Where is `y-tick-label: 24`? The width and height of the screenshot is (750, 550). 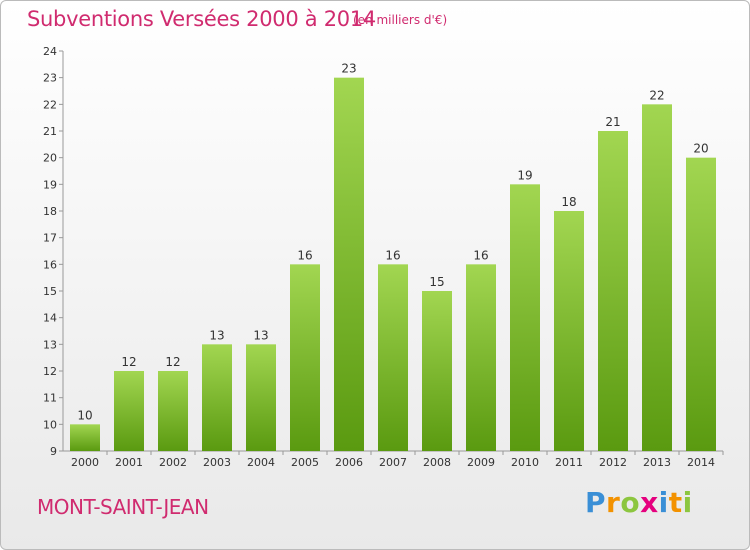 y-tick-label: 24 is located at coordinates (50, 51).